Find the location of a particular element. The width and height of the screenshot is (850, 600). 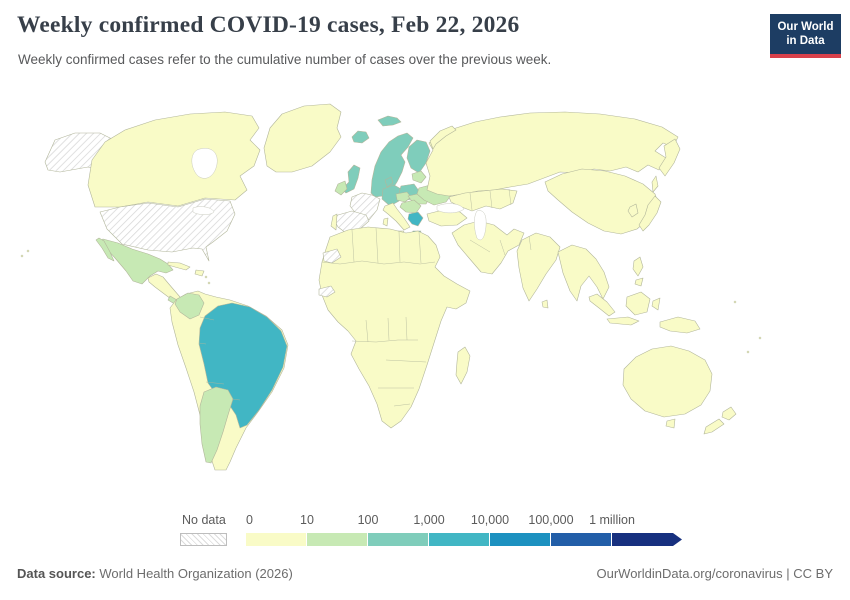

country-argentina is located at coordinates (216, 425).